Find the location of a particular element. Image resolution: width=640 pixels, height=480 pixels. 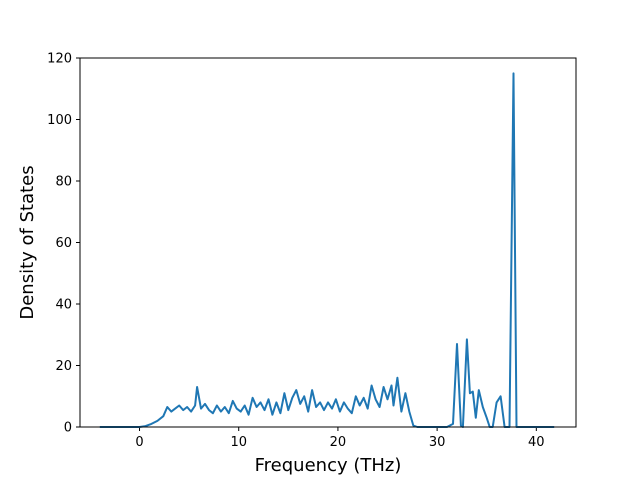

x-tick-label: 10 is located at coordinates (238, 442).